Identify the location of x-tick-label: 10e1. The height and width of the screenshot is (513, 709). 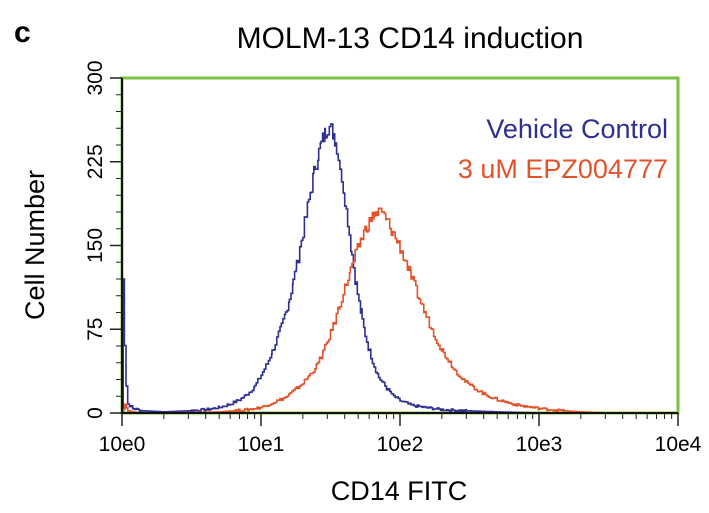
(261, 444).